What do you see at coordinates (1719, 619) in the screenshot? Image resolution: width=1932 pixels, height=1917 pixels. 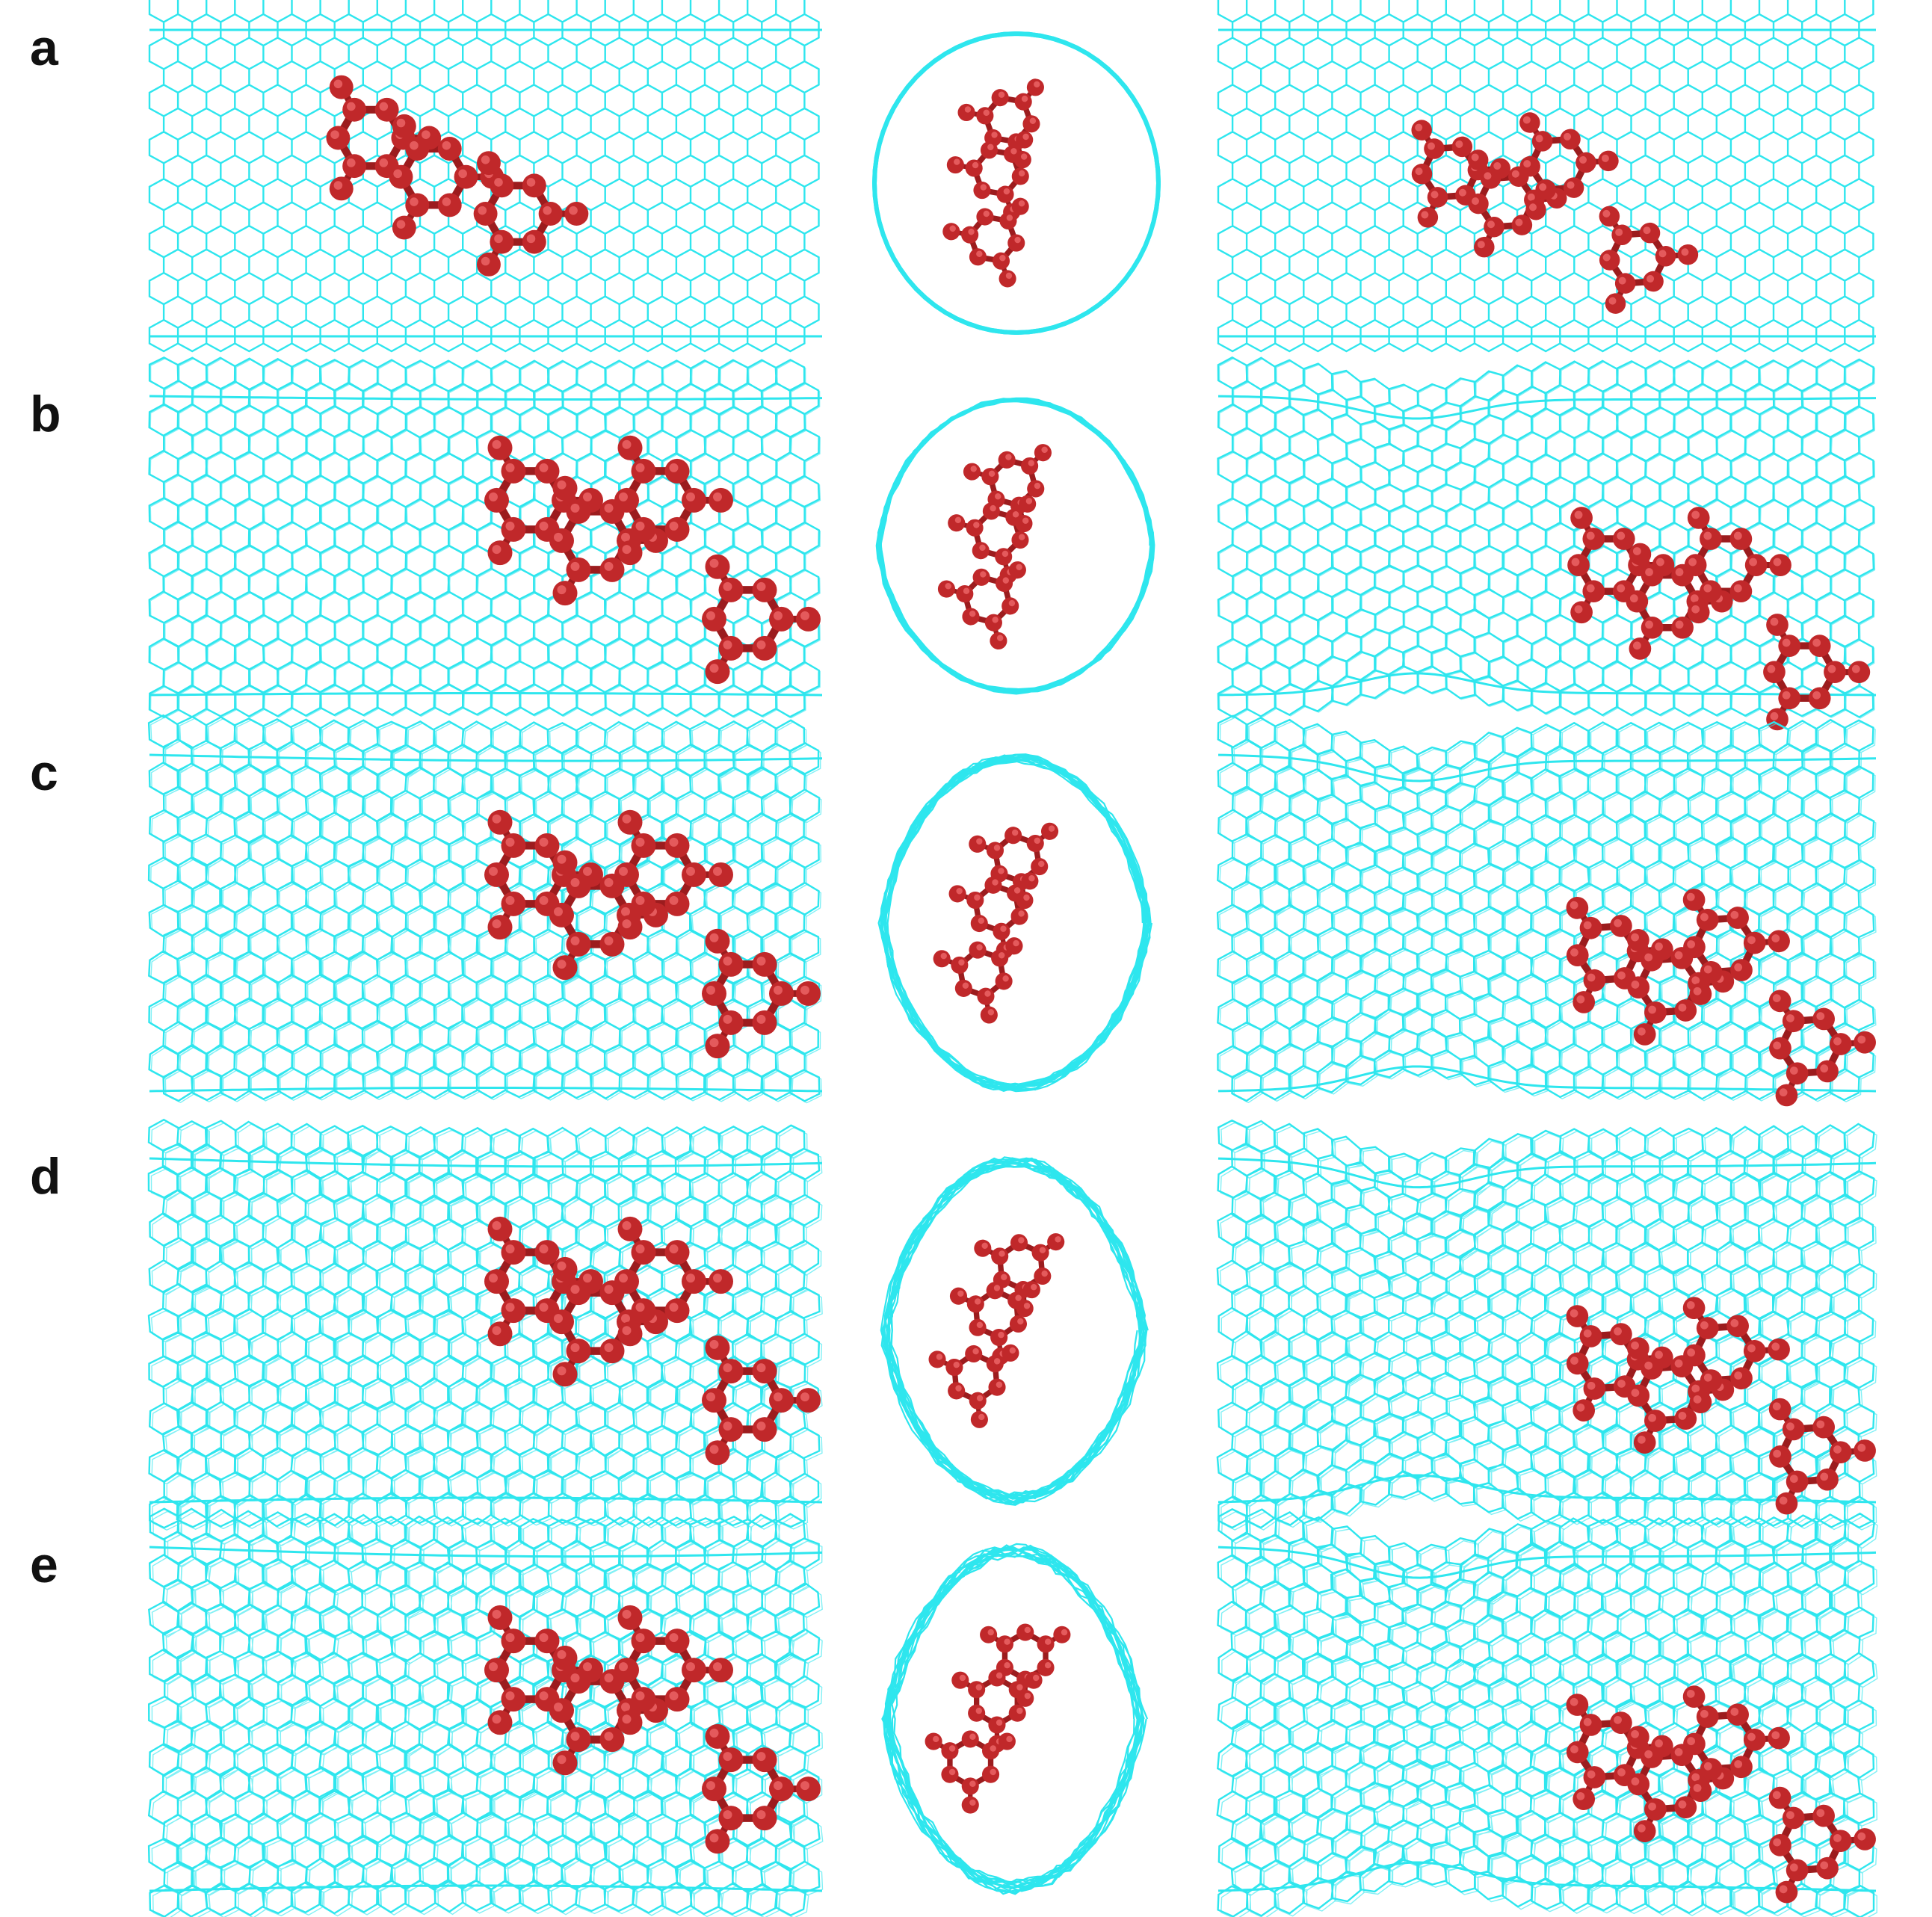 I see `molecule-top` at bounding box center [1719, 619].